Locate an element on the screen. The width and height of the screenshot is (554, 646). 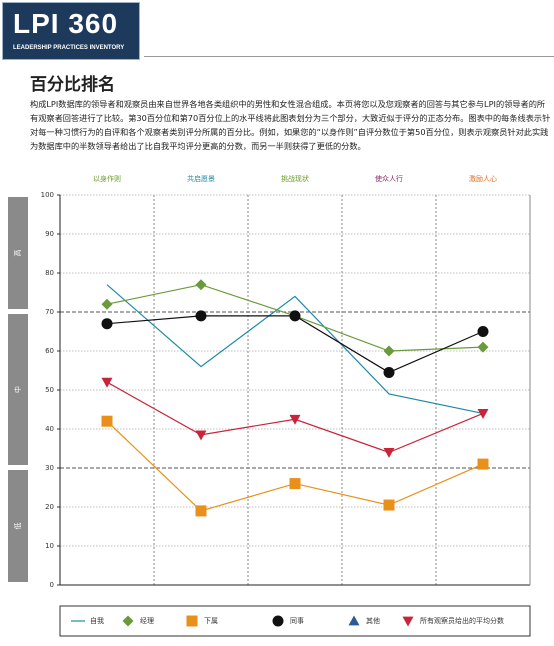
y-tick-label: 90 is located at coordinates (49, 234).